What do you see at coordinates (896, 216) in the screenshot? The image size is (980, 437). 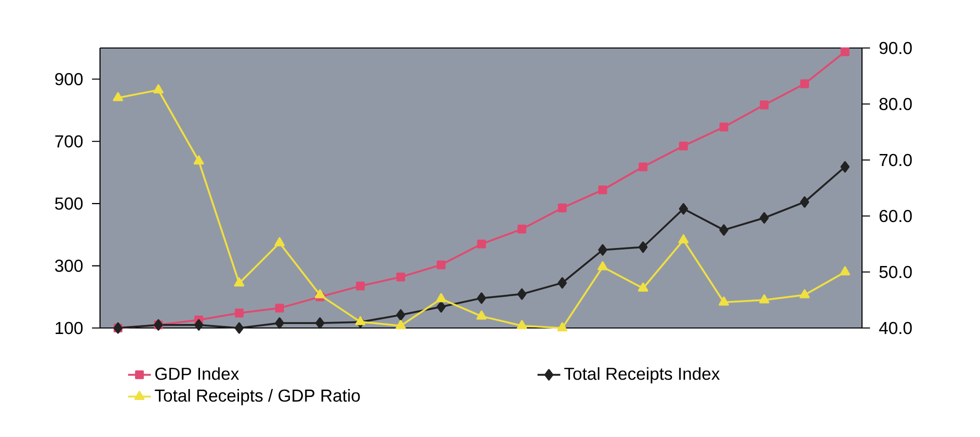 I see `y2-tick-label: 60.0` at bounding box center [896, 216].